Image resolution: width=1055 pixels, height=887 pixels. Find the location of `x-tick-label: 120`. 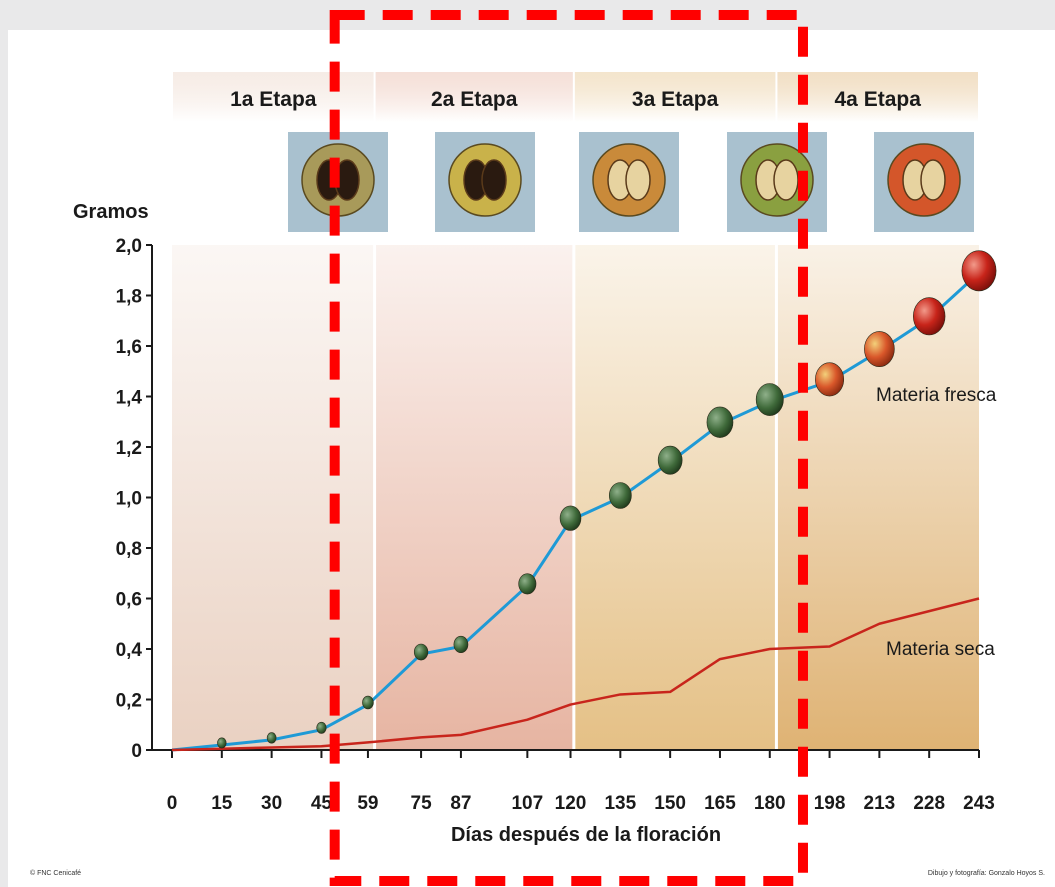

x-tick-label: 120 is located at coordinates (571, 803).